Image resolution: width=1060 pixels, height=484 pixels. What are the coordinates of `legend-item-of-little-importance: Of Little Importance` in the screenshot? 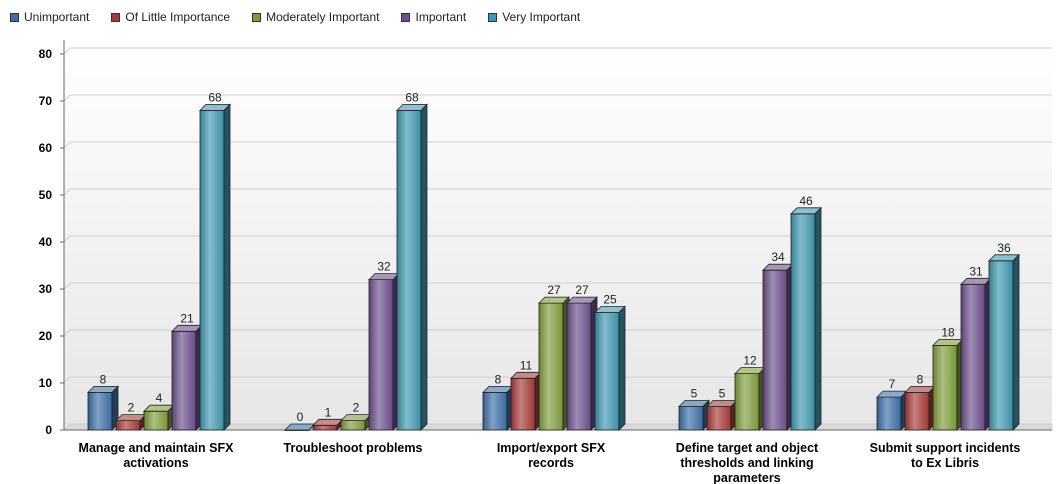 It's located at (170, 17).